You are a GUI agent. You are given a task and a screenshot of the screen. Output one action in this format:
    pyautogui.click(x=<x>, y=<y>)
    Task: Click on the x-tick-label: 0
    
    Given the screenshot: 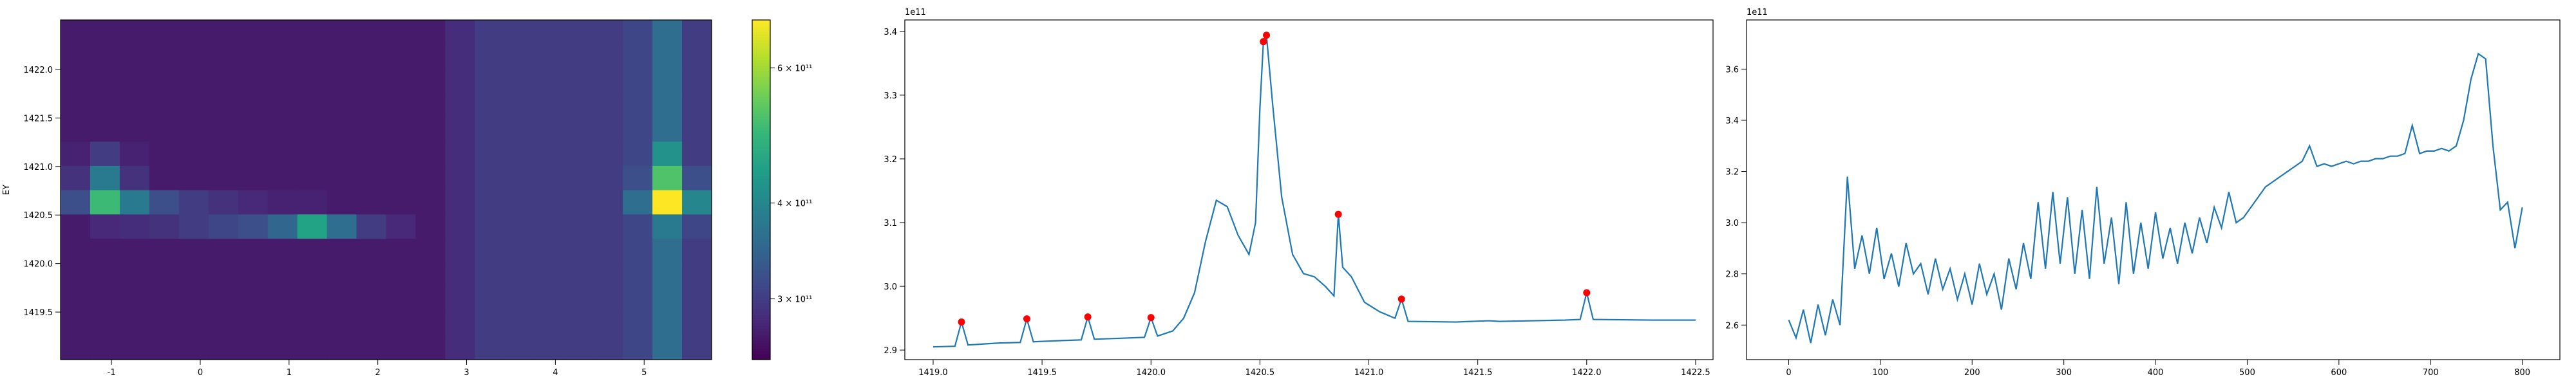 What is the action you would take?
    pyautogui.click(x=200, y=373)
    